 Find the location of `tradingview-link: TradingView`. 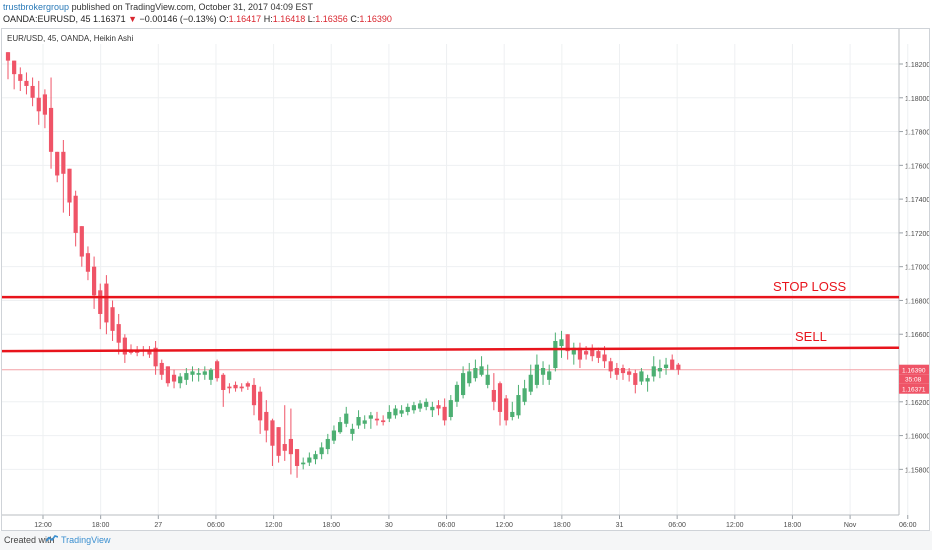

tradingview-link: TradingView is located at coordinates (86, 540).